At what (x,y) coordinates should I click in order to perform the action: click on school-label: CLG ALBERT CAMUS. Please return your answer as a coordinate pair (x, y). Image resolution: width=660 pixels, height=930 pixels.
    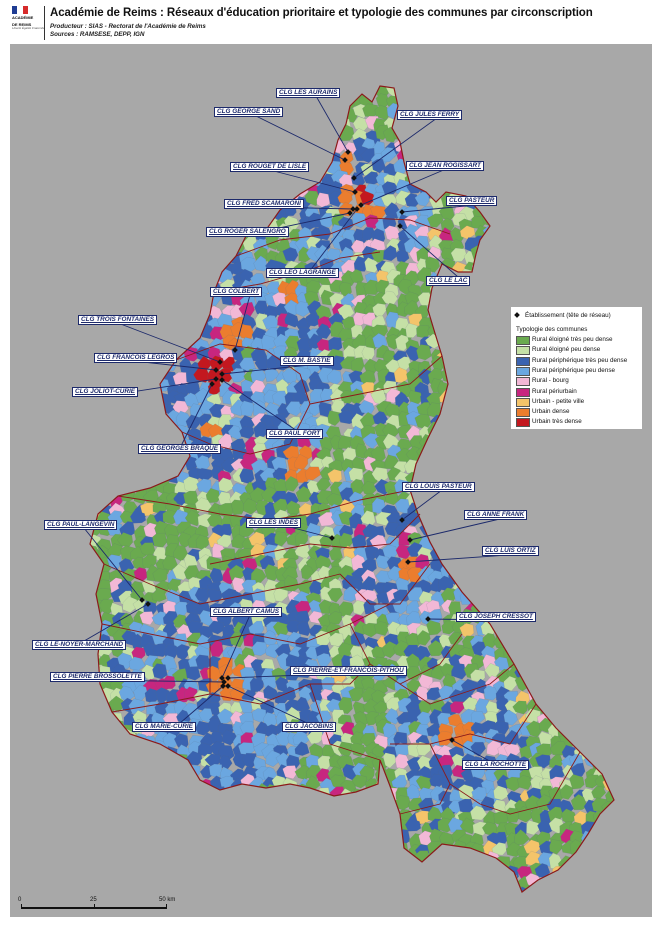
    Looking at the image, I should click on (246, 612).